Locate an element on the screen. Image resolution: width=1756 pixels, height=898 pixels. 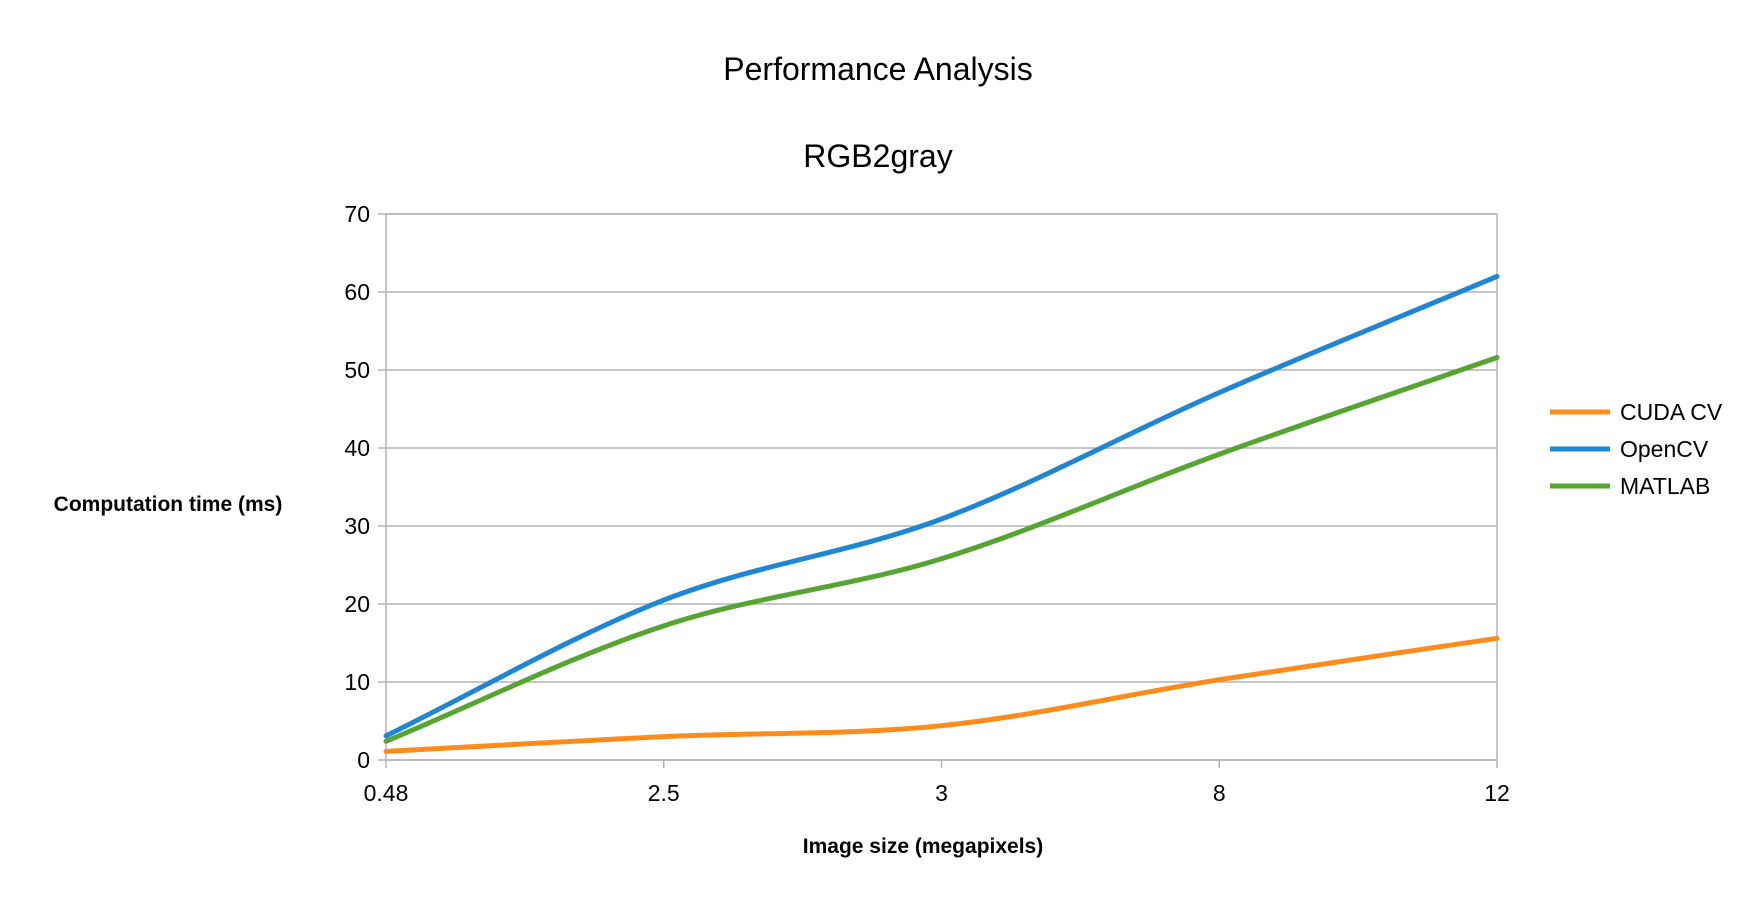
x-tick-label: 12 is located at coordinates (1497, 793).